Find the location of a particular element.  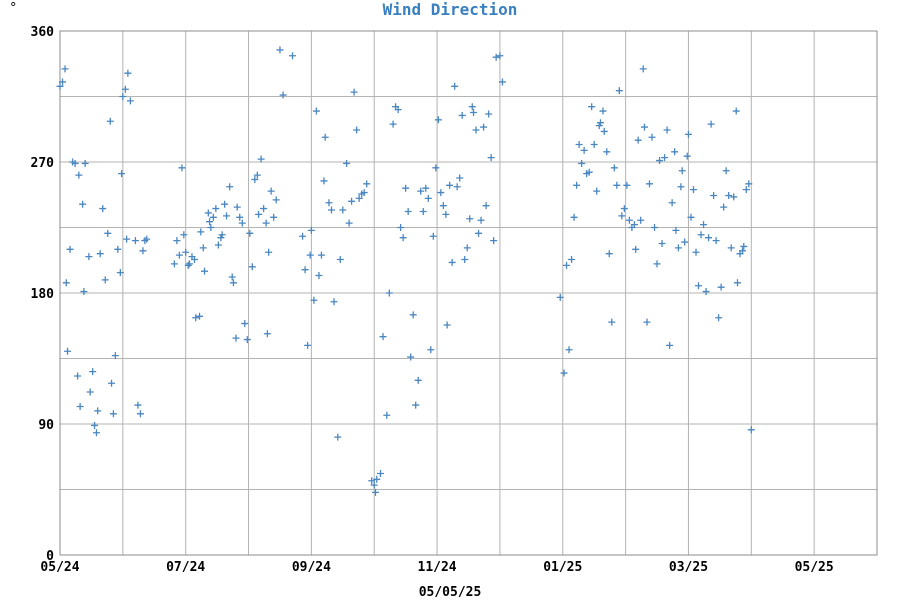

y-tick-label: 270 is located at coordinates (43, 163).